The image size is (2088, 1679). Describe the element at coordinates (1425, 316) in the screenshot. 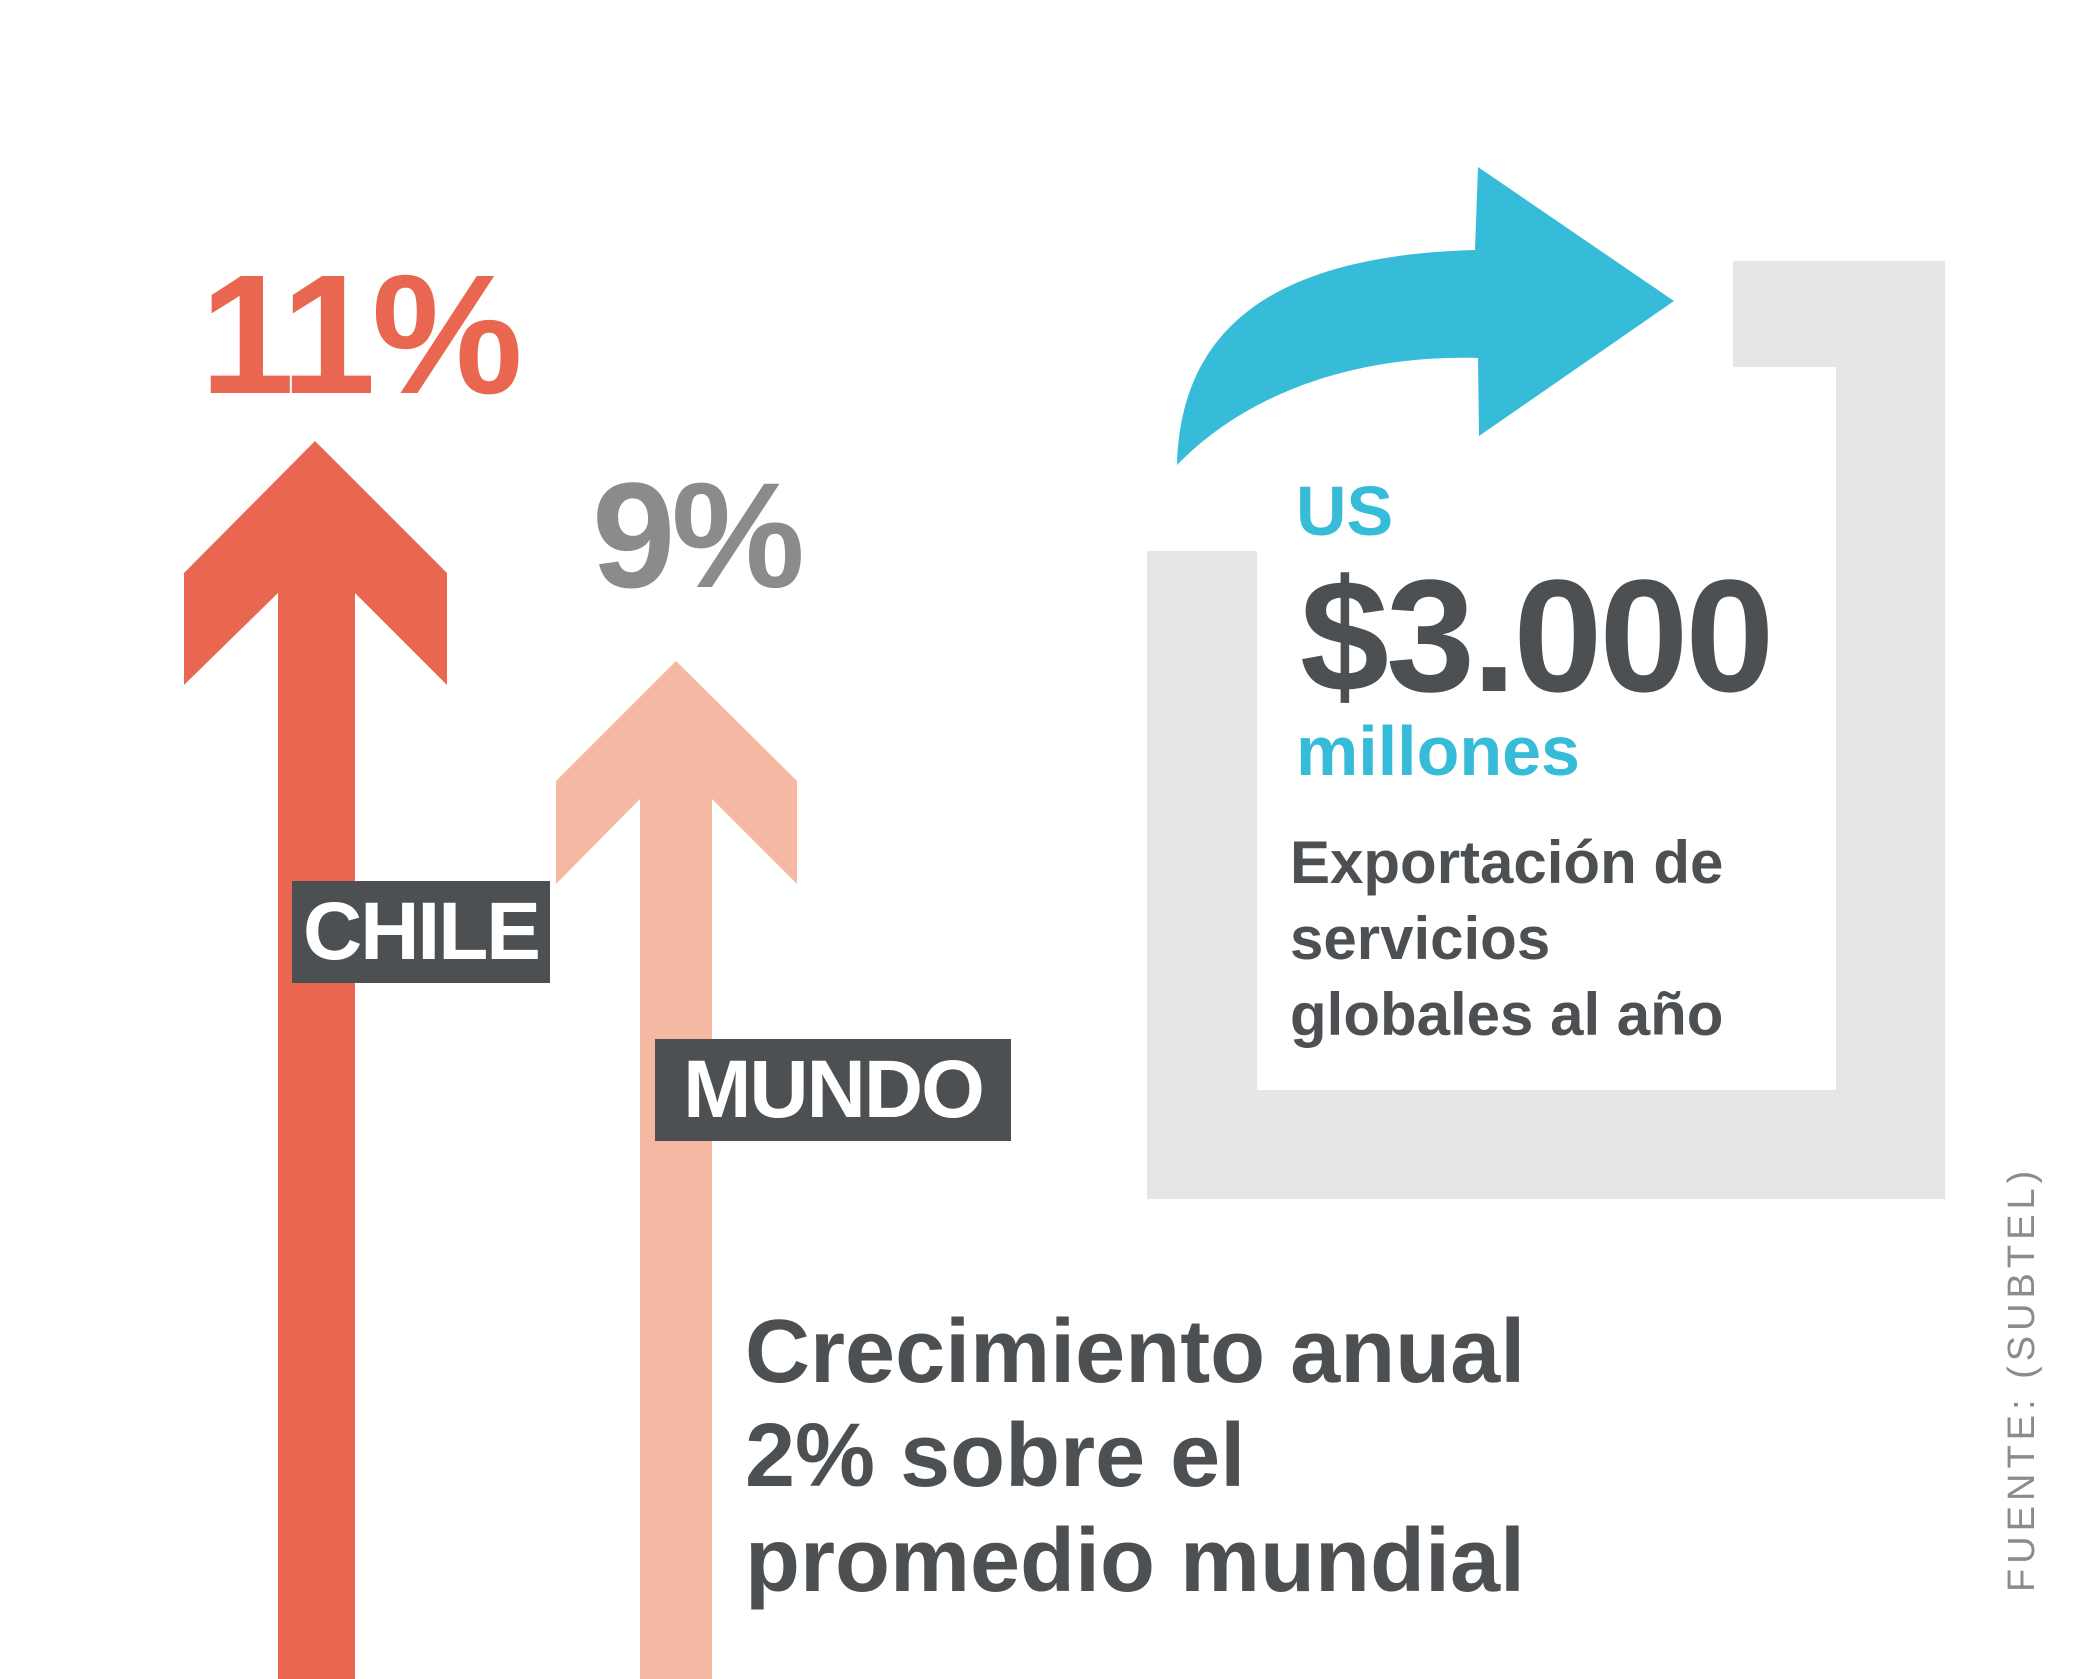

I see `export-curved-arrow` at that location.